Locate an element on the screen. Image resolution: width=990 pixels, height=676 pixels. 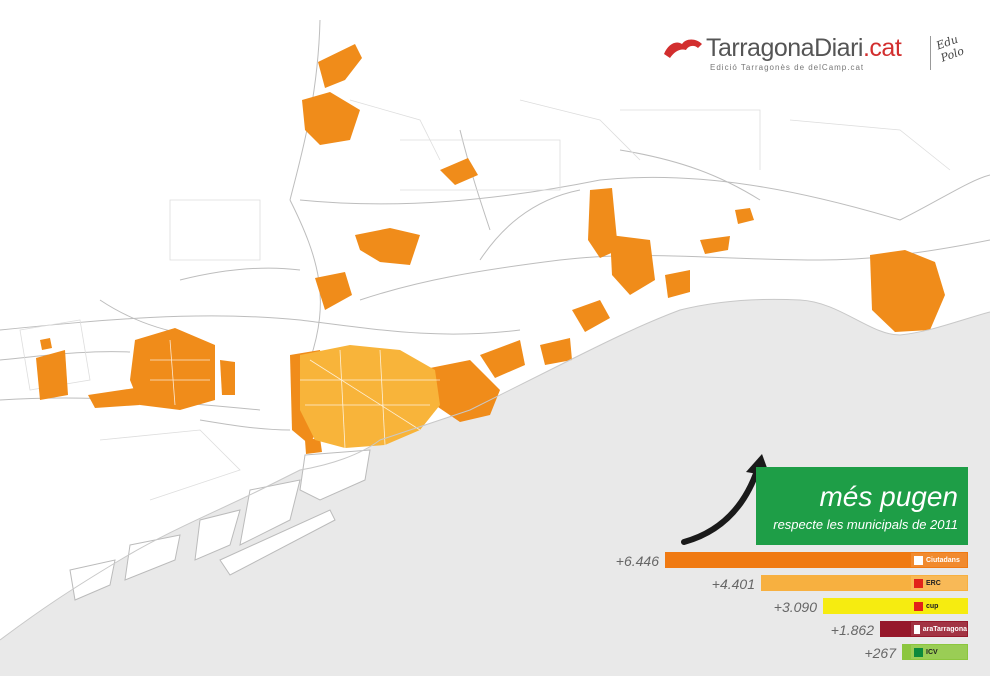
bar-row-icv: +267 ICV is located at coordinates (764, 653).